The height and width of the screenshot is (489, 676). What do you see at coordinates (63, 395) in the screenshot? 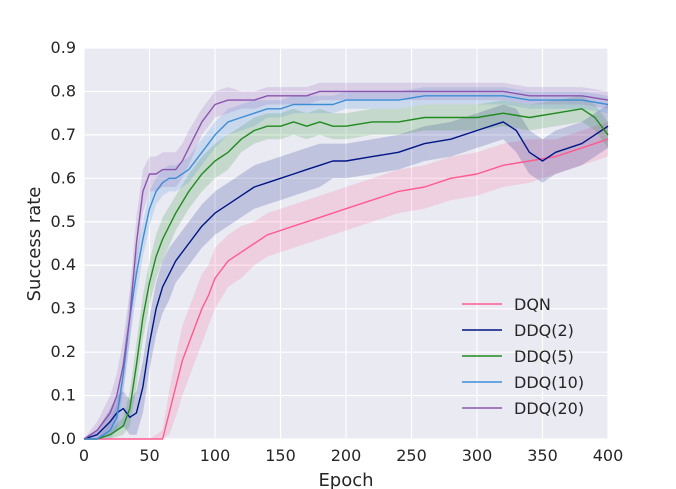
I see `y-tick-label: 0.1` at bounding box center [63, 395].